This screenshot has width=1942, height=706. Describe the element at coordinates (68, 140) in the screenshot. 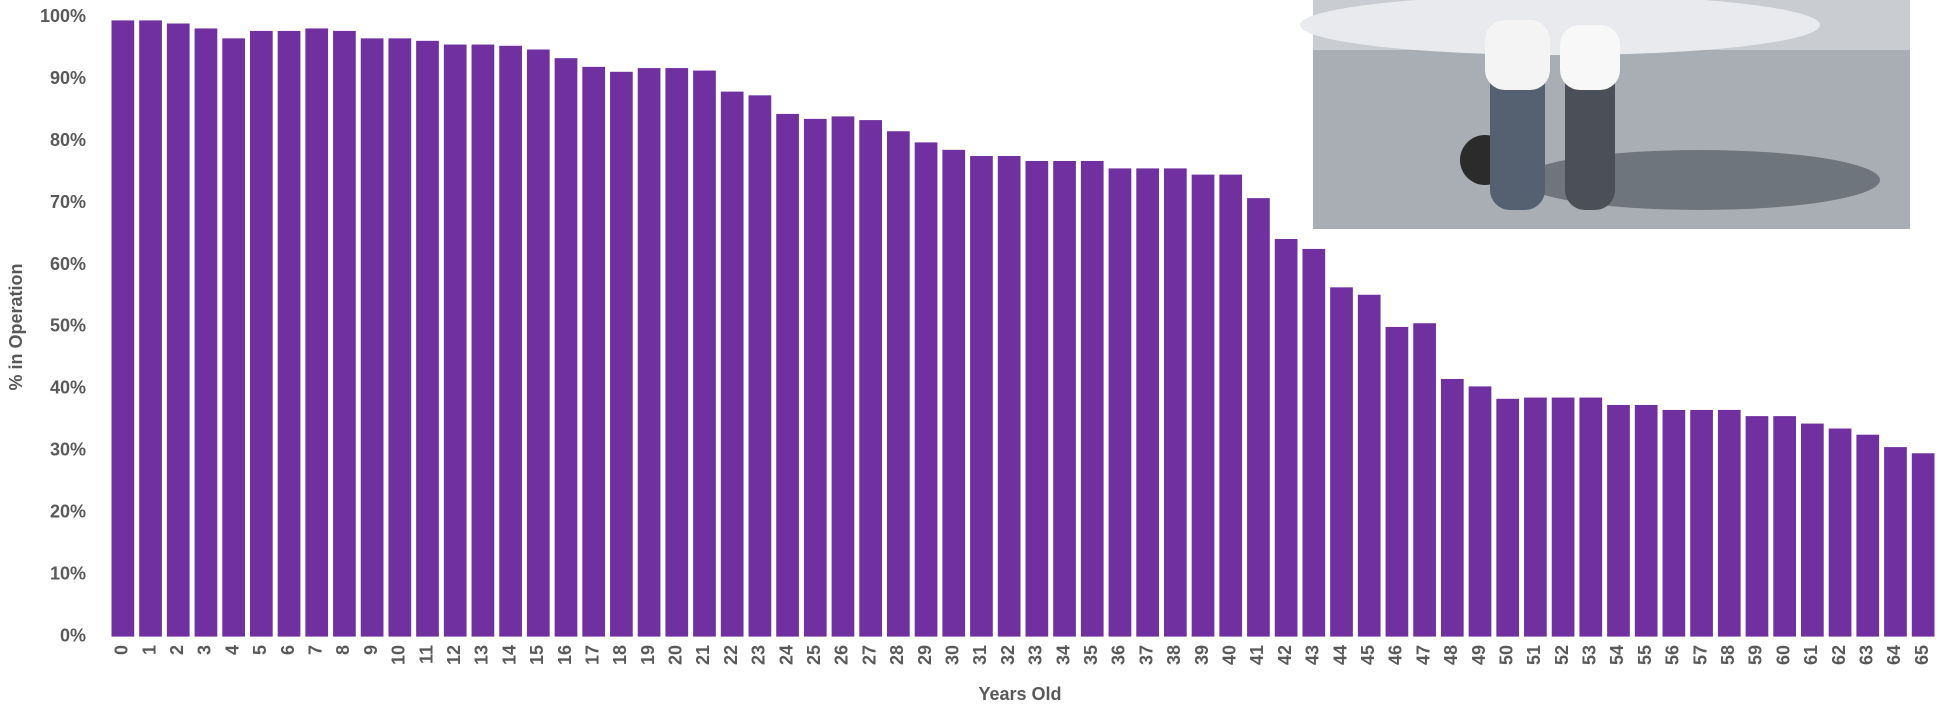

I see `y-tick-label: 80%` at that location.